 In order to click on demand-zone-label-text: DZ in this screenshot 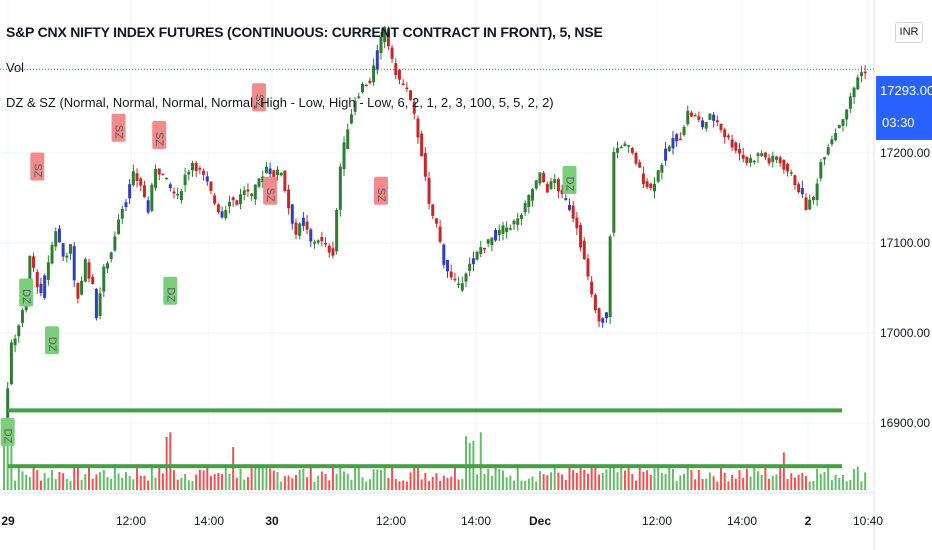, I will do `click(26, 296)`.